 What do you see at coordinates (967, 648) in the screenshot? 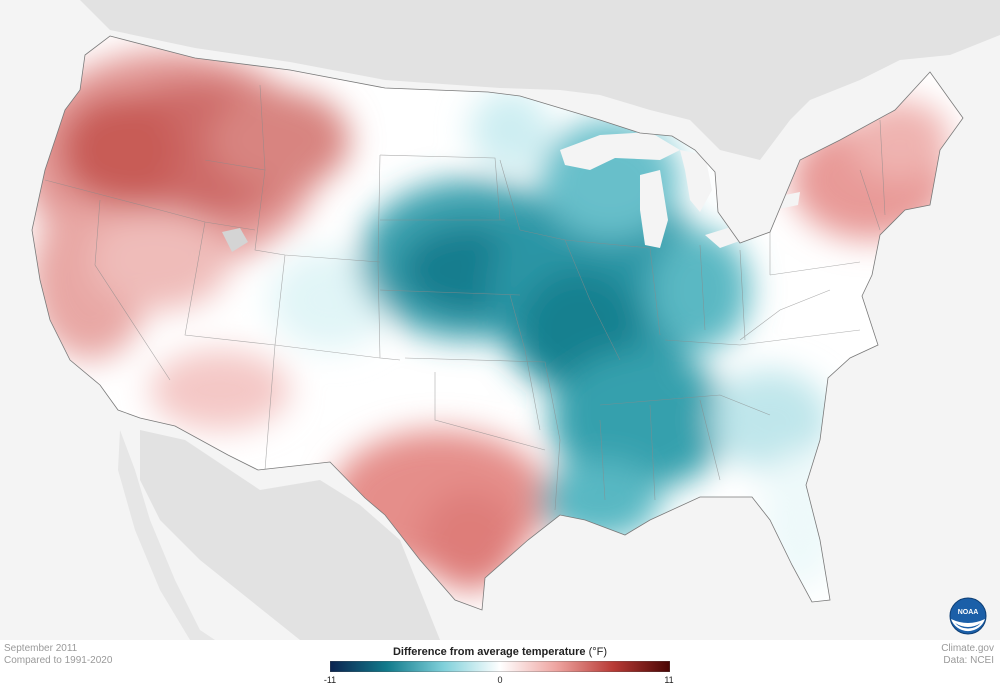
I see `source-site-label: Climate.gov` at bounding box center [967, 648].